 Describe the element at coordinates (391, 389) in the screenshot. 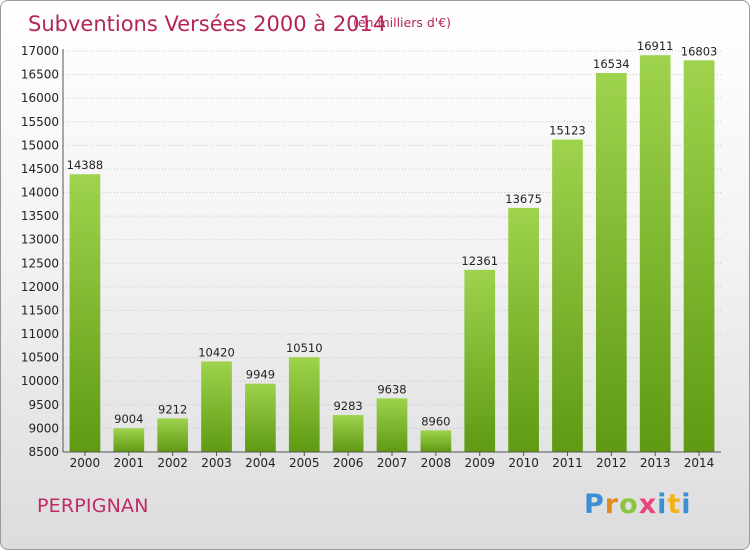

I see `bar-value-label: 9638` at that location.